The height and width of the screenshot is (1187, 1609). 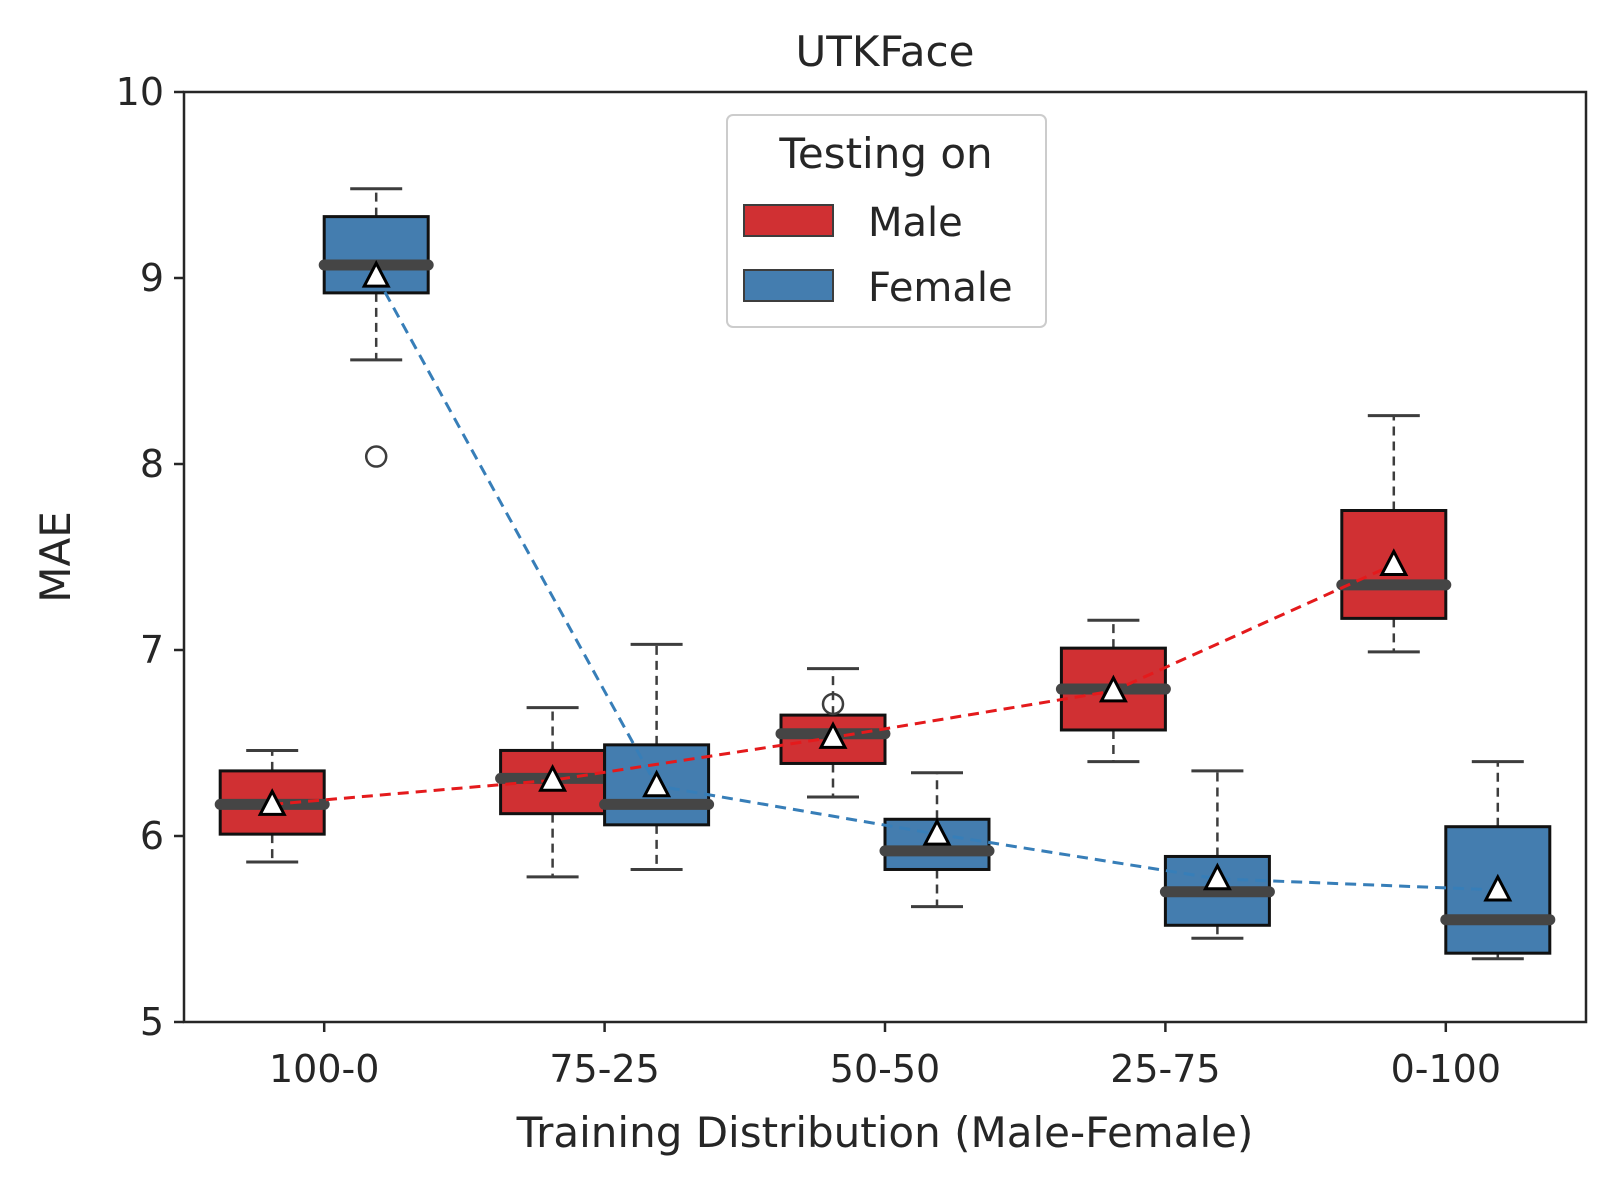 What do you see at coordinates (604, 1069) in the screenshot?
I see `x-tick-label: 75-25` at bounding box center [604, 1069].